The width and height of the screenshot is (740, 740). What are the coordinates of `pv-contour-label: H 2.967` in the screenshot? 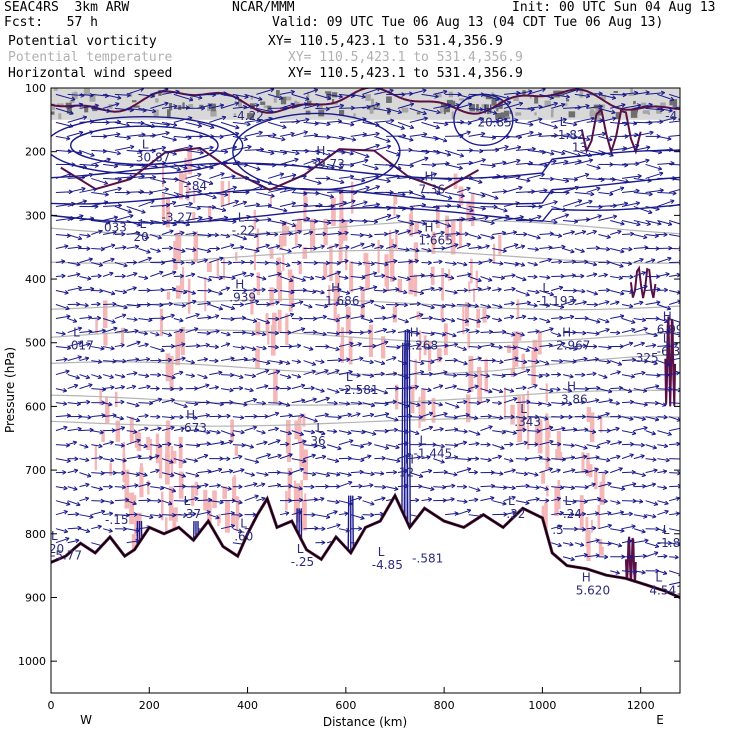 It's located at (573, 338).